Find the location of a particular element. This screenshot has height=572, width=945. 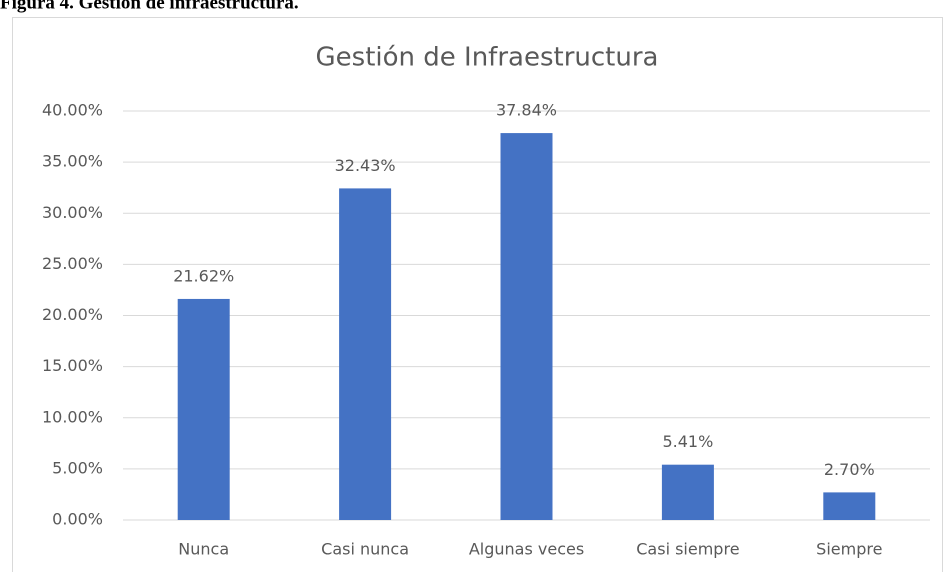

y-tick-label: 35.00% is located at coordinates (72, 161).